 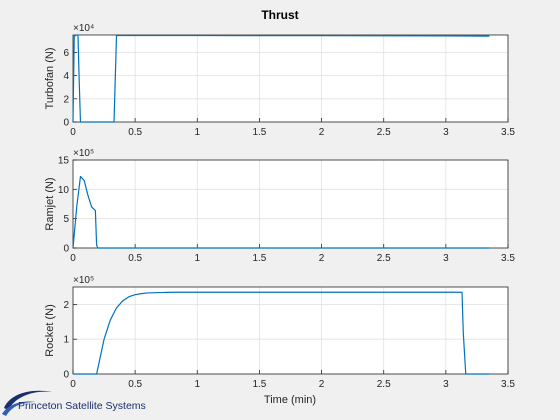 What do you see at coordinates (73, 384) in the screenshot?
I see `rocket-x-tick-label: 0` at bounding box center [73, 384].